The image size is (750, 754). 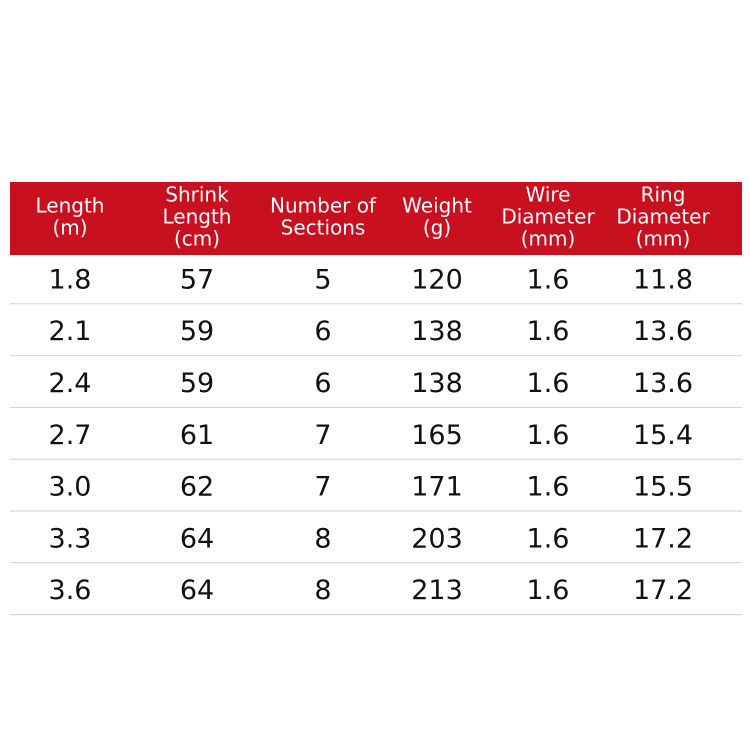 What do you see at coordinates (437, 228) in the screenshot?
I see `header-cell: (g)` at bounding box center [437, 228].